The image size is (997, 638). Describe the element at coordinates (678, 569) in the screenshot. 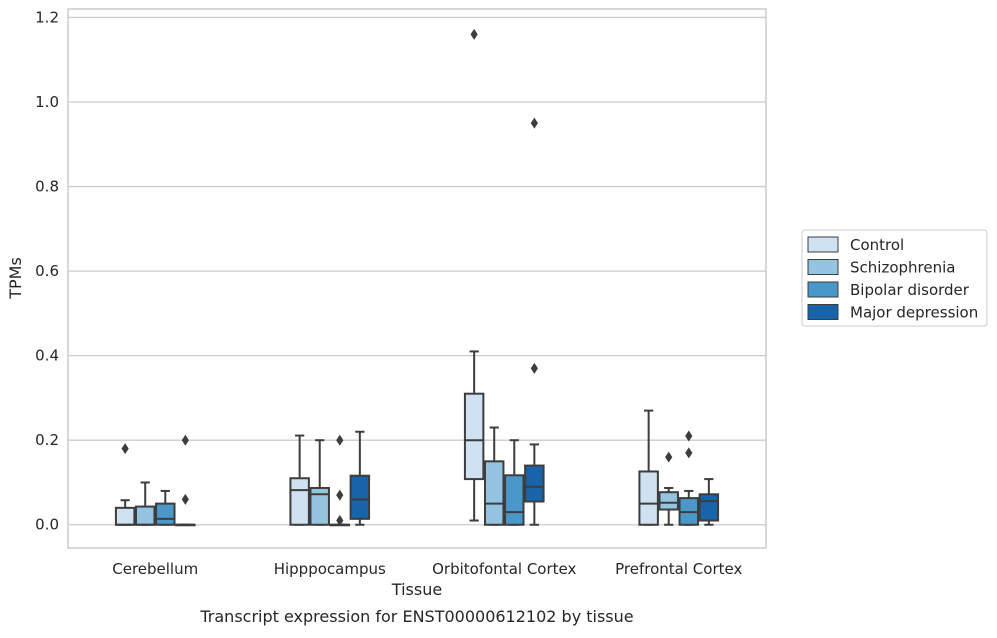

I see `x-tick-label: Prefrontal Cortex` at that location.